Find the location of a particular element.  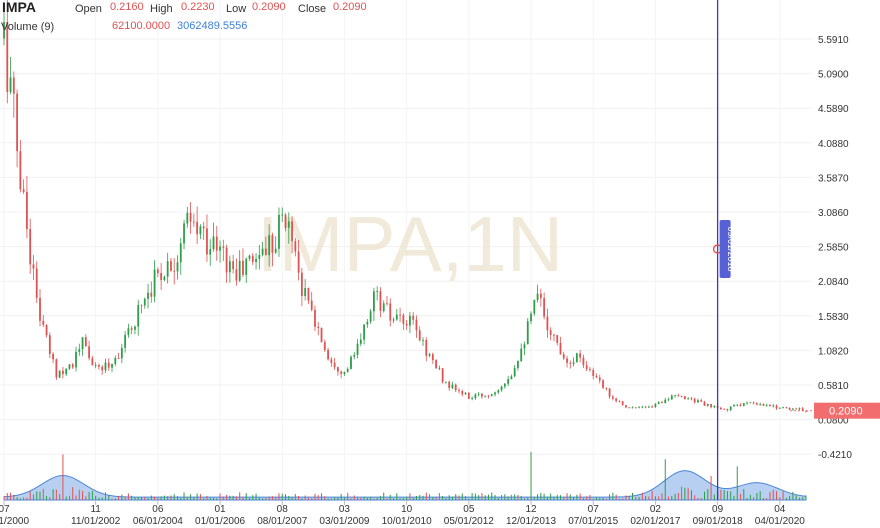

x-tick-label-month: 04 is located at coordinates (780, 509).